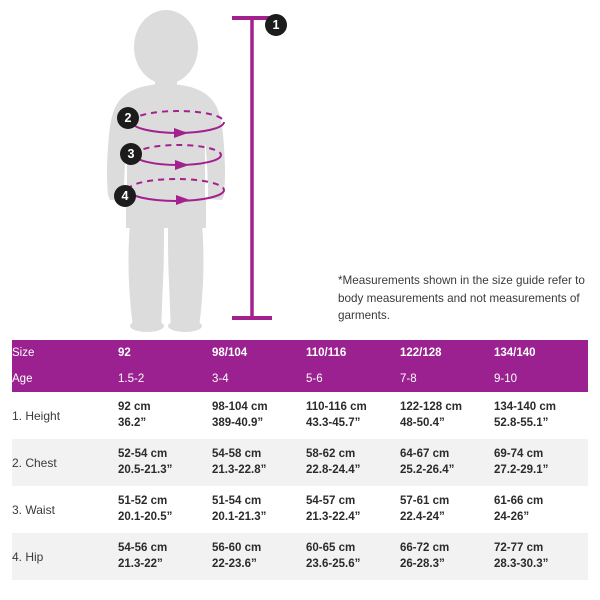 This screenshot has height=600, width=600. I want to click on value-cm: 54-56 cm, so click(143, 548).